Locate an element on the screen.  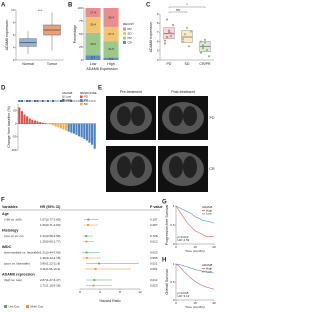
x-tick-label: High is located at coordinates (110, 64).